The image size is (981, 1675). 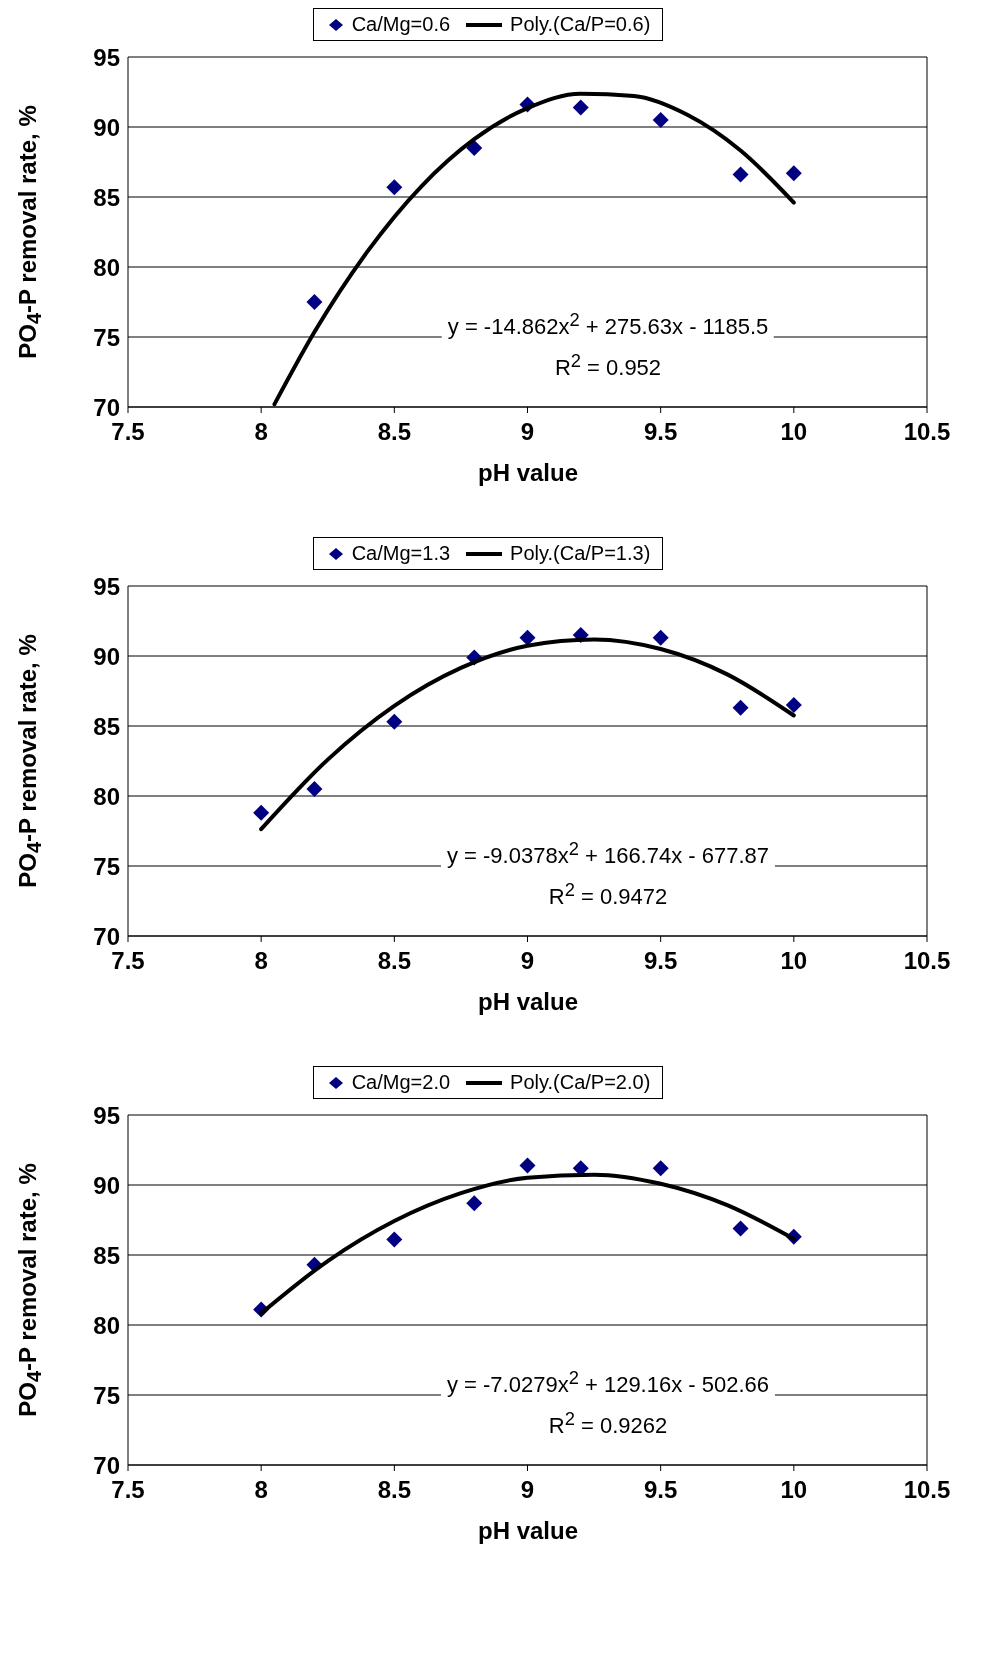 I want to click on annotation: y = -14.862x$^{2}$ + 275.63x - 1185.5, so click(x=608, y=324).